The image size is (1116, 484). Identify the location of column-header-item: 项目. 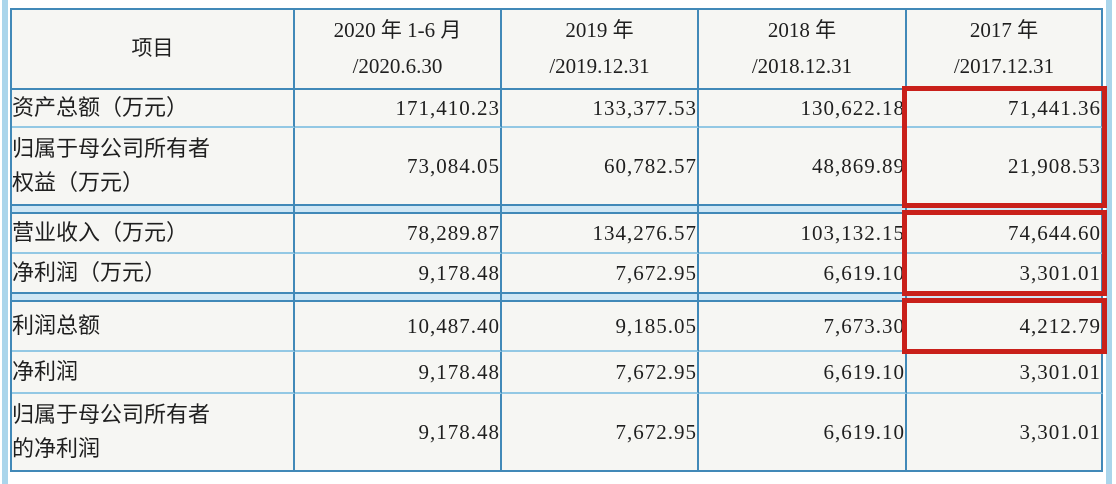
(153, 50).